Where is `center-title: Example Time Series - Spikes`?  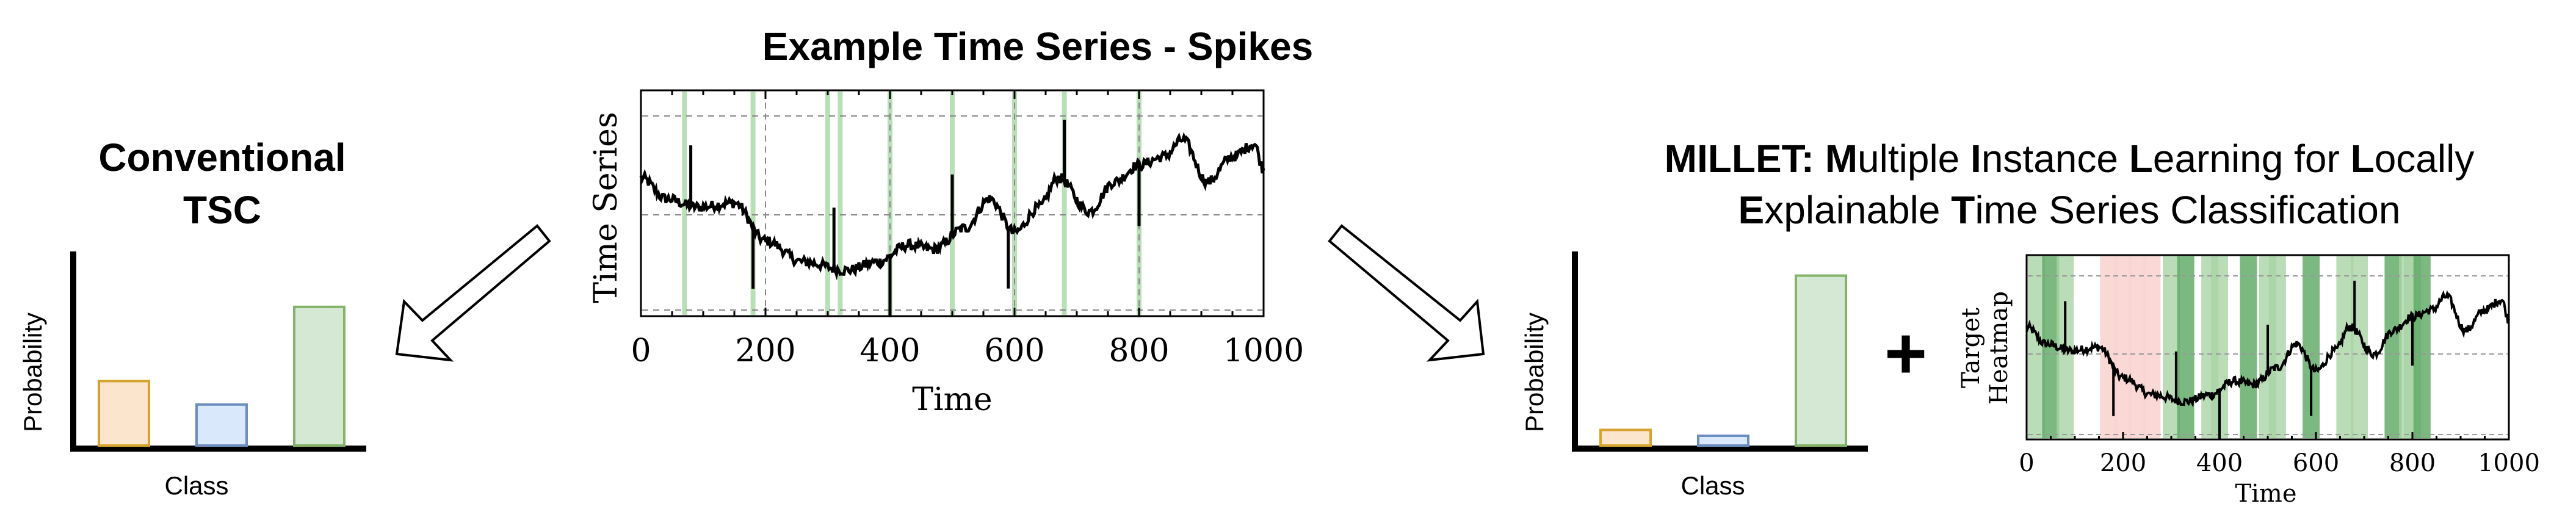 center-title: Example Time Series - Spikes is located at coordinates (1037, 46).